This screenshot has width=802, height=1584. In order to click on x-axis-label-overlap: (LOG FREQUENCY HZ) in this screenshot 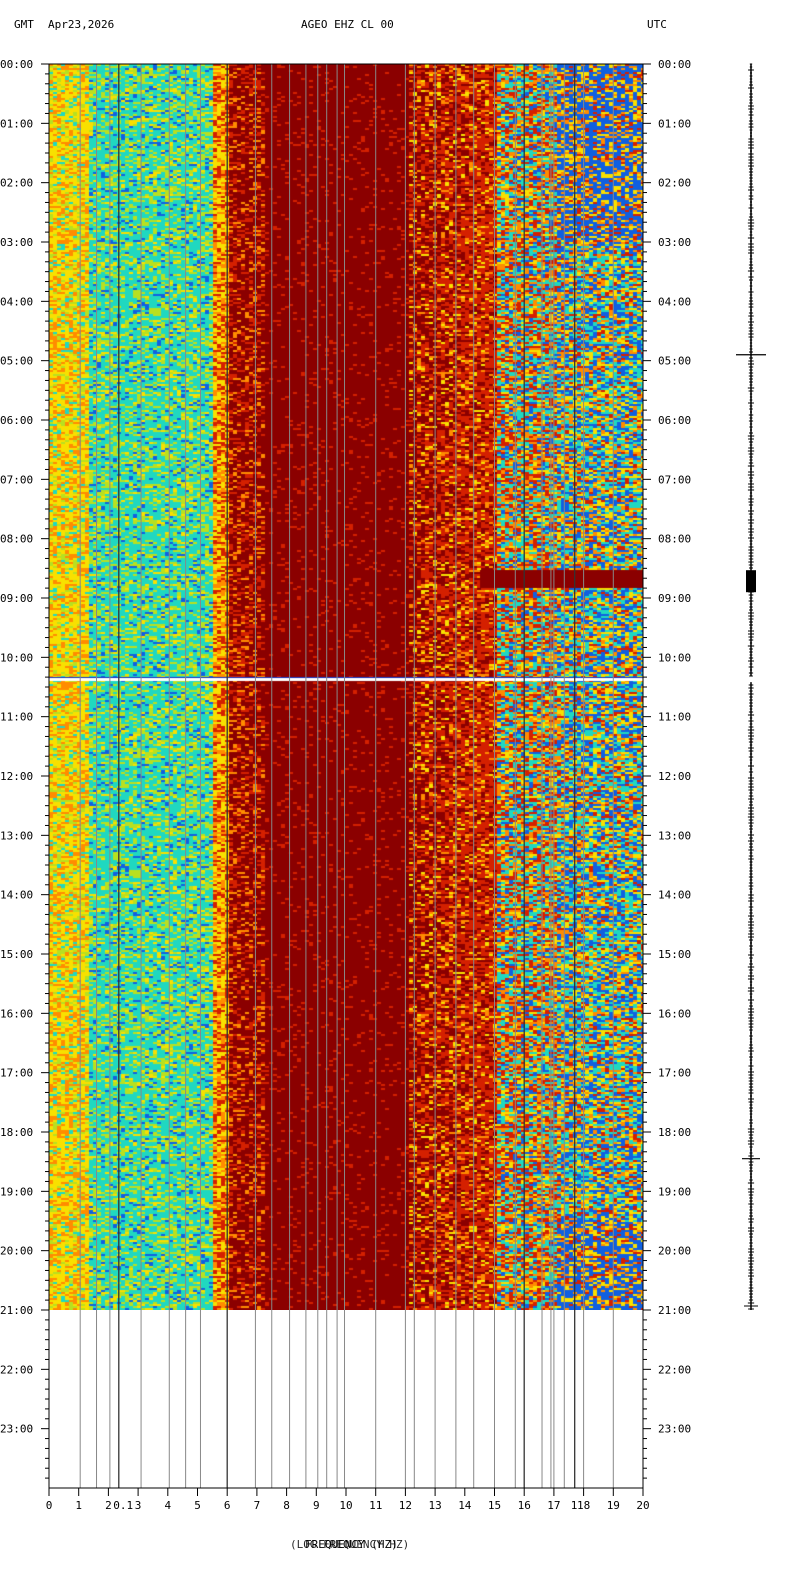, I will do `click(350, 1544)`.